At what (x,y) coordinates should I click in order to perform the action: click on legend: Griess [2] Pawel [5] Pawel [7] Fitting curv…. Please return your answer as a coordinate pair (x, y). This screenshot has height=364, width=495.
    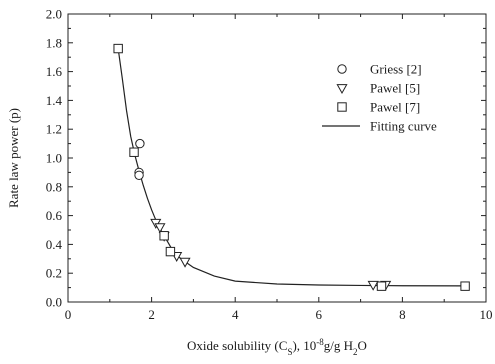
    Looking at the image, I should click on (379, 98).